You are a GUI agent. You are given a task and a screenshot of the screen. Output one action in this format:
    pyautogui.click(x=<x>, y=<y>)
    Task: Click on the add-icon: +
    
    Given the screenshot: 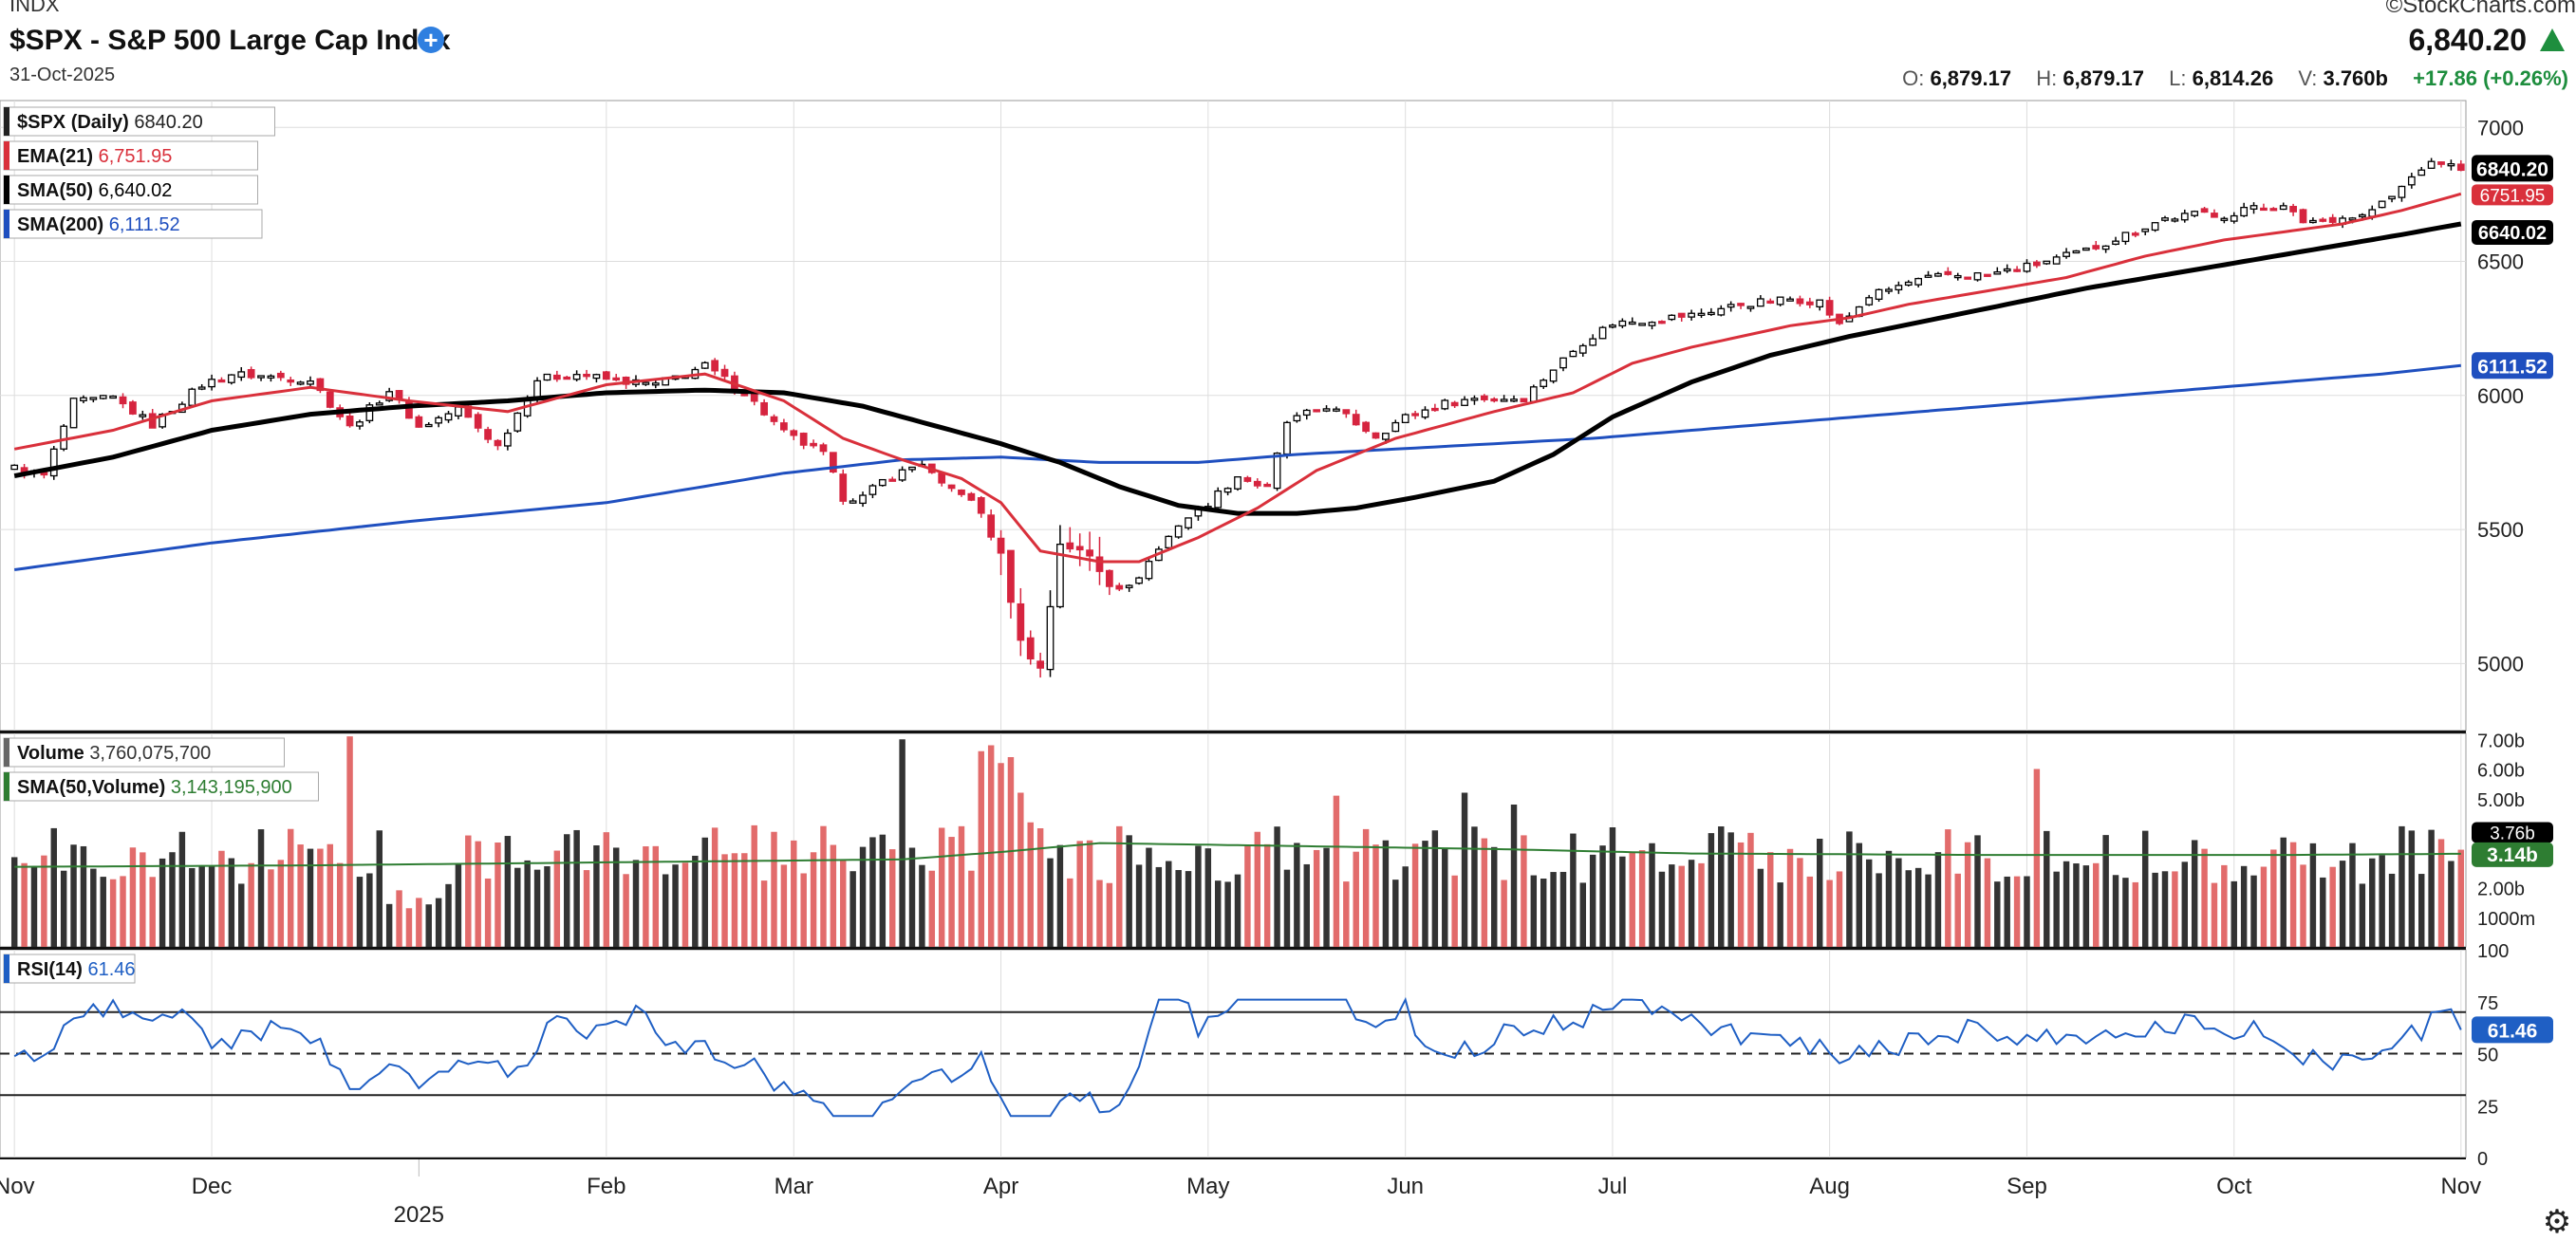 What is the action you would take?
    pyautogui.click(x=431, y=40)
    